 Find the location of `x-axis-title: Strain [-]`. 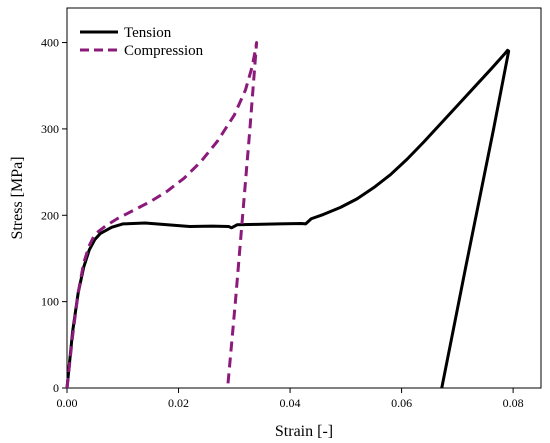

x-axis-title: Strain [-] is located at coordinates (304, 431).